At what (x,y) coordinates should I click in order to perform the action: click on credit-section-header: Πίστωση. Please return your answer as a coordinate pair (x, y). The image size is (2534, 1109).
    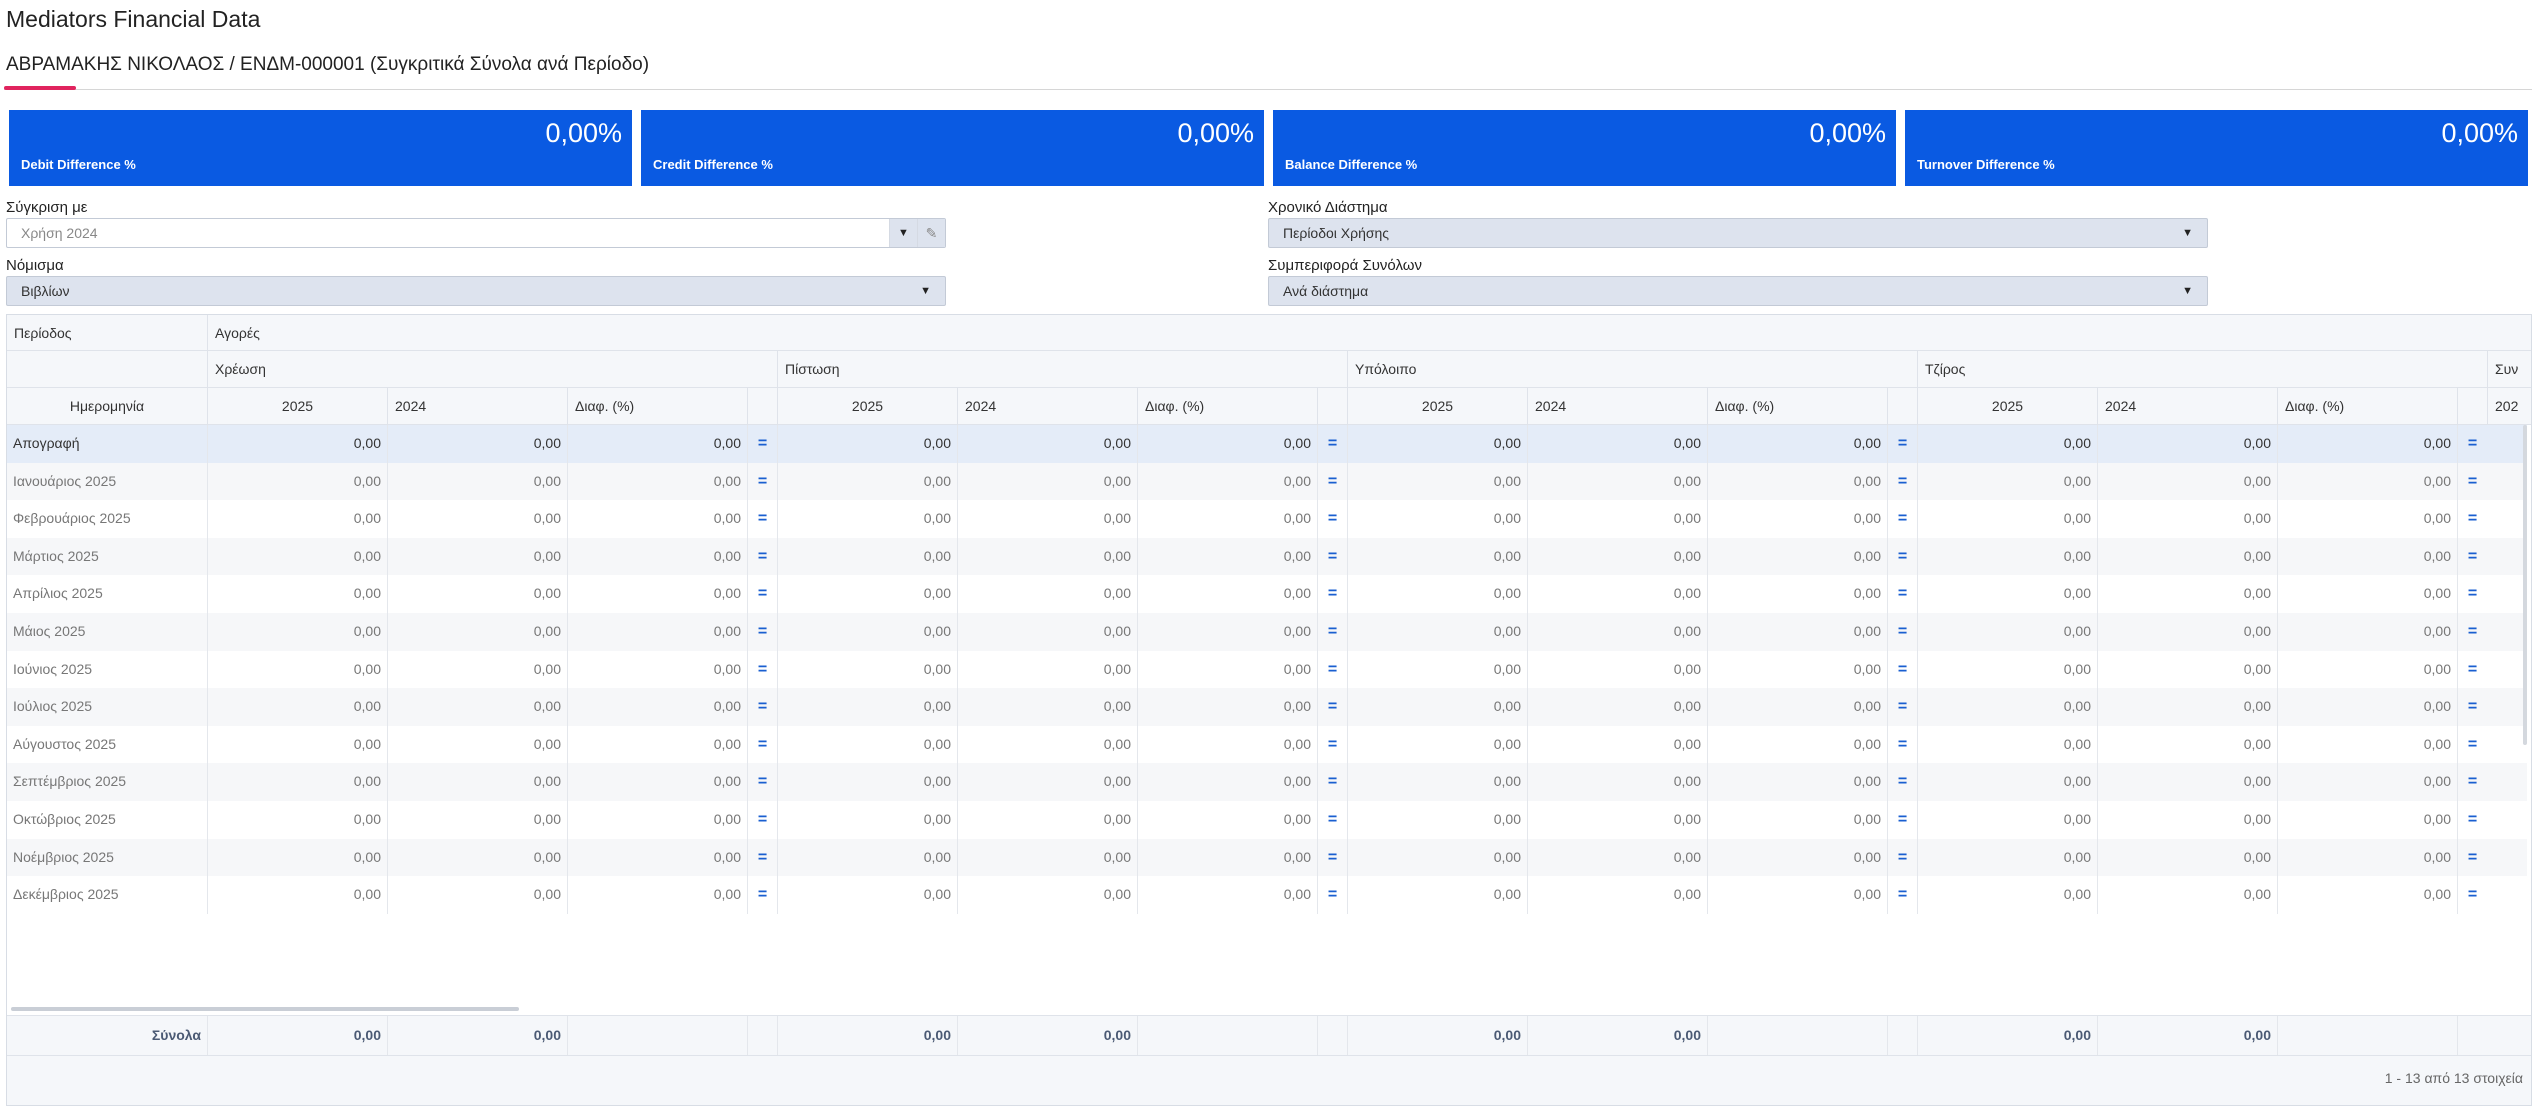
    Looking at the image, I should click on (1062, 369).